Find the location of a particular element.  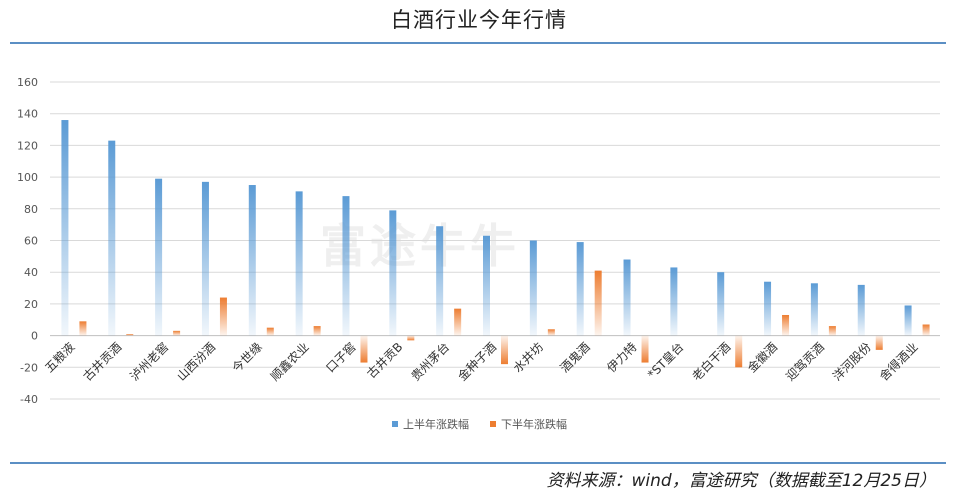

legend-label: 下半年涨跌幅 is located at coordinates (534, 424).